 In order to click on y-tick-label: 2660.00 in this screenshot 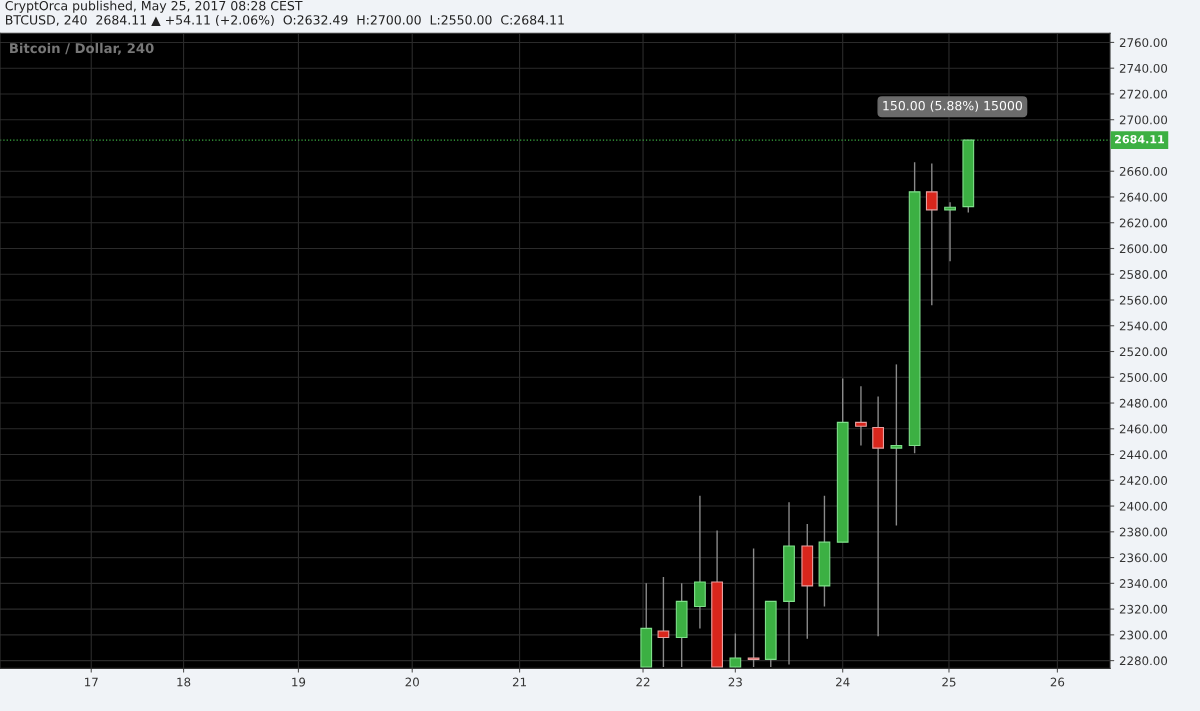, I will do `click(1143, 171)`.